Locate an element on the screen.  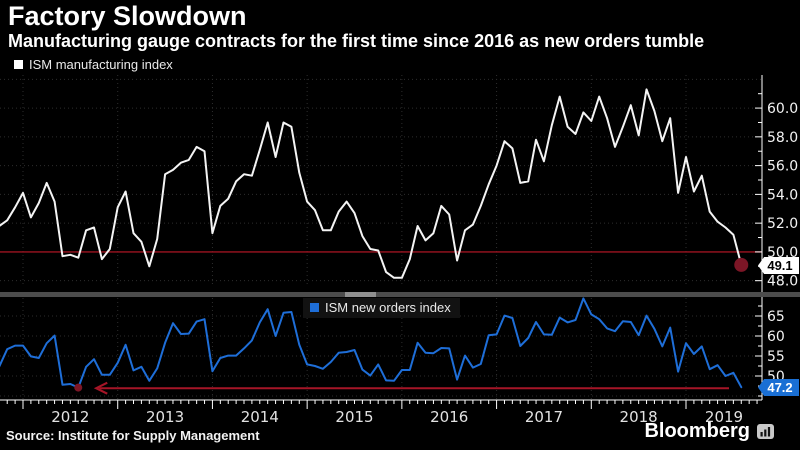
x-year-label: 2014 is located at coordinates (260, 417).